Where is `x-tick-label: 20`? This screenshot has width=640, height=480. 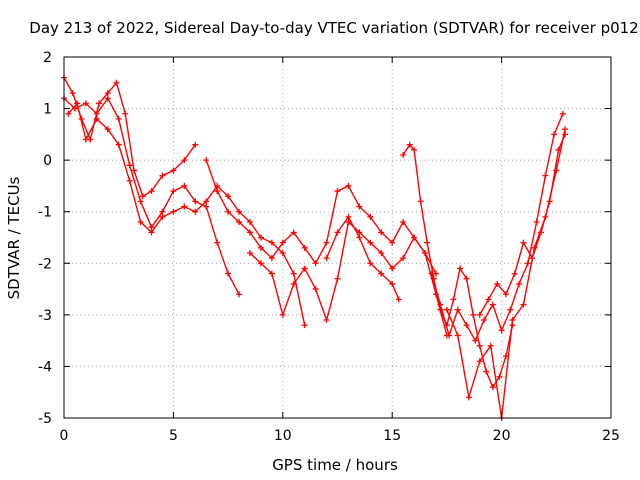 x-tick-label: 20 is located at coordinates (502, 436).